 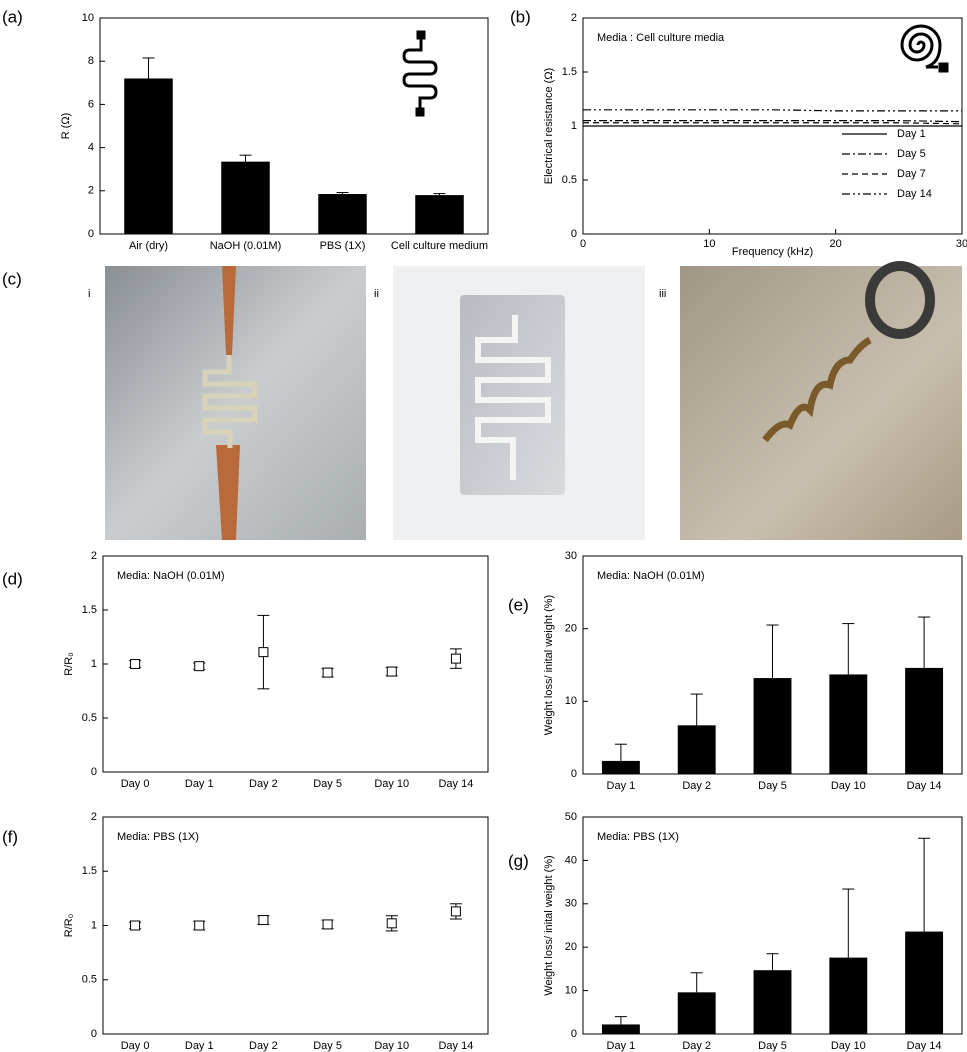 What do you see at coordinates (583, 244) in the screenshot?
I see `x-tick-label: 0` at bounding box center [583, 244].